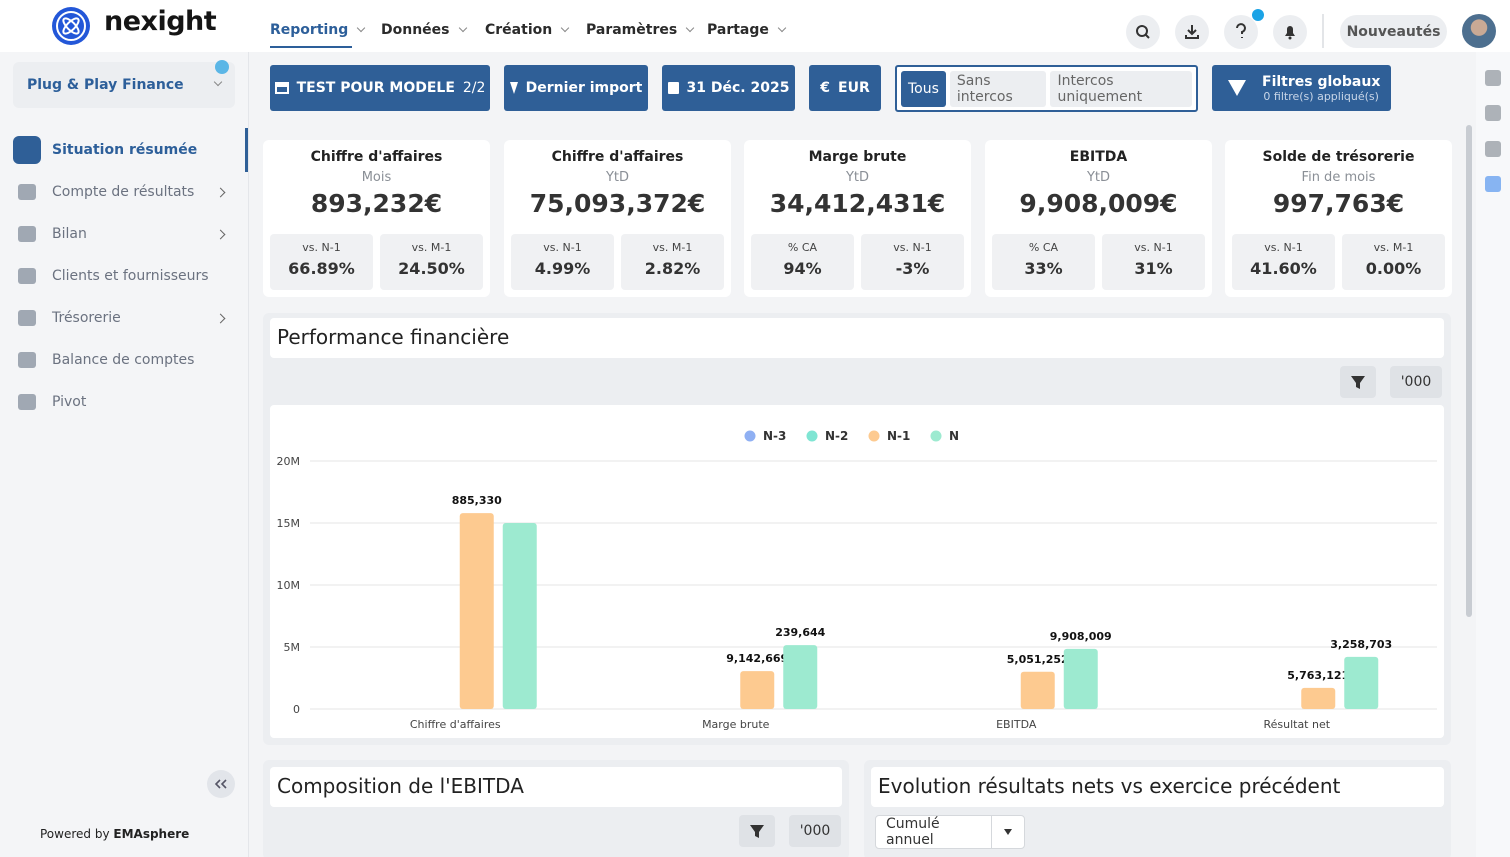  Describe the element at coordinates (455, 724) in the screenshot. I see `x-tick-label: Chiffre d'affaires` at that location.